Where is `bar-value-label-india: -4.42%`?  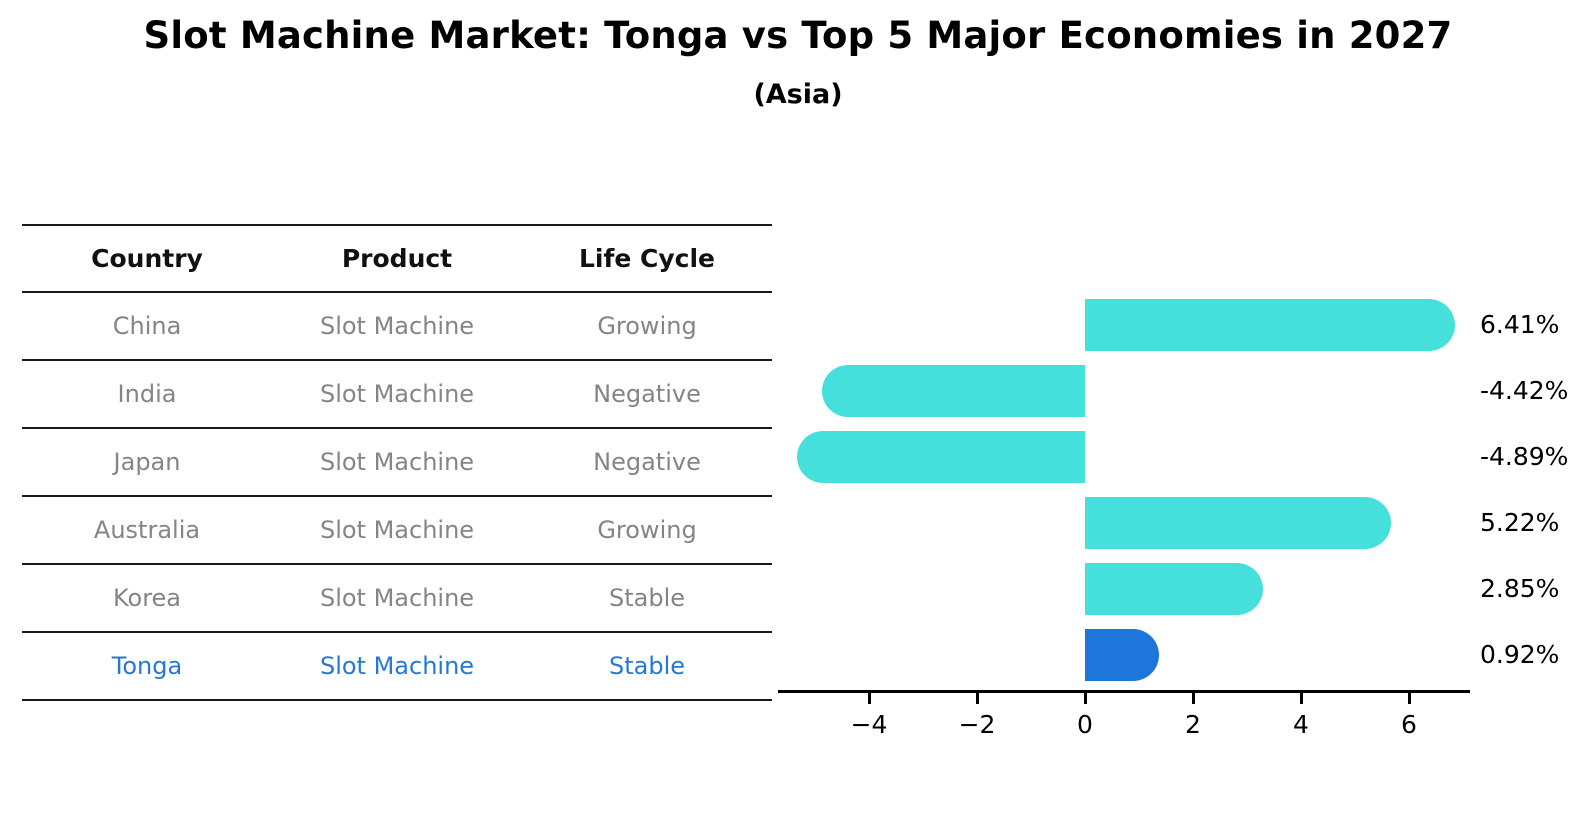
bar-value-label-india: -4.42% is located at coordinates (1524, 390).